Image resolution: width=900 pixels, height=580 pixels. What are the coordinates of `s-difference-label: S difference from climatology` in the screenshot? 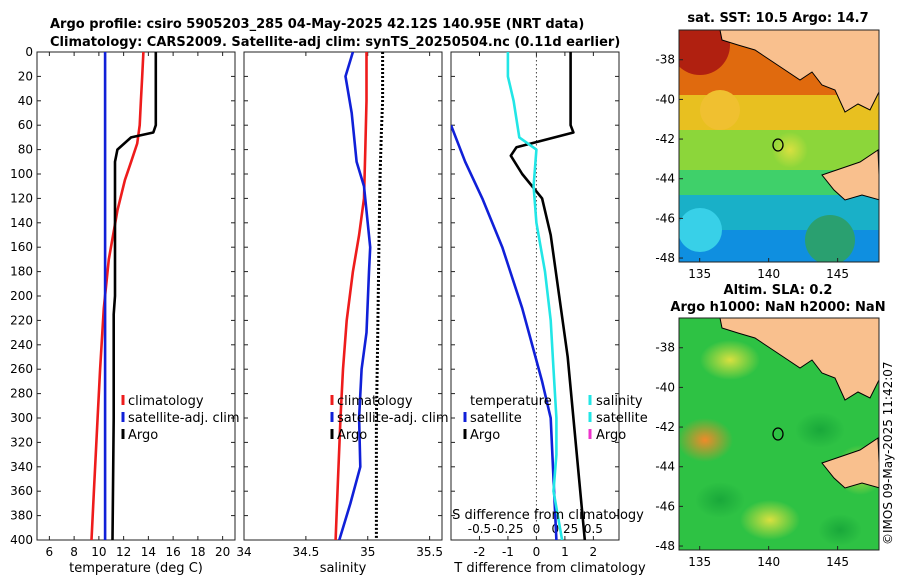 It's located at (548, 515).